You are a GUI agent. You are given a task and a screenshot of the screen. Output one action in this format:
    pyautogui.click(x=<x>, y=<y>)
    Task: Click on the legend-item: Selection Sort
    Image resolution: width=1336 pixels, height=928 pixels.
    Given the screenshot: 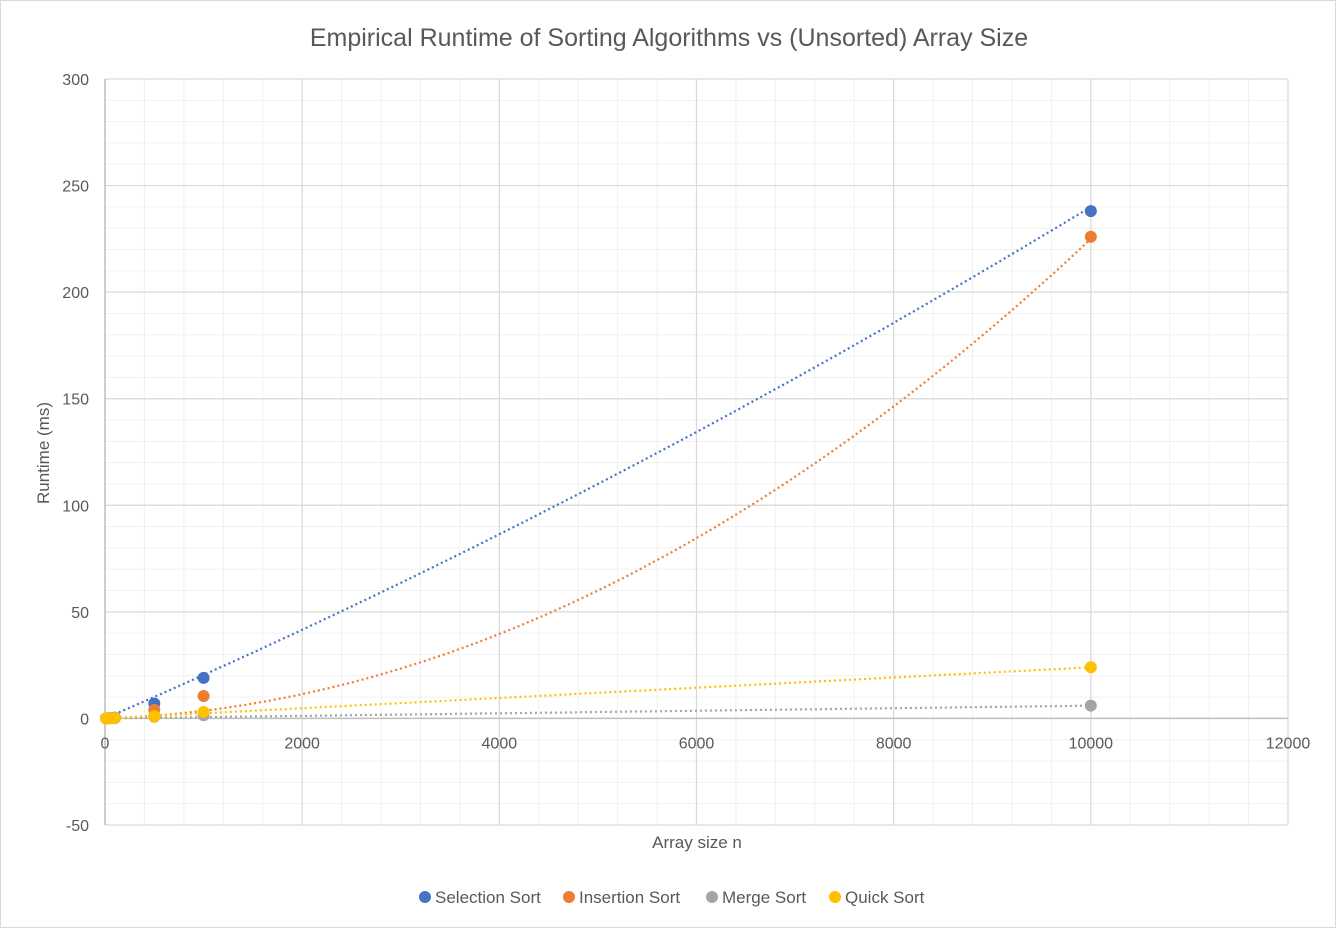 What is the action you would take?
    pyautogui.click(x=480, y=897)
    